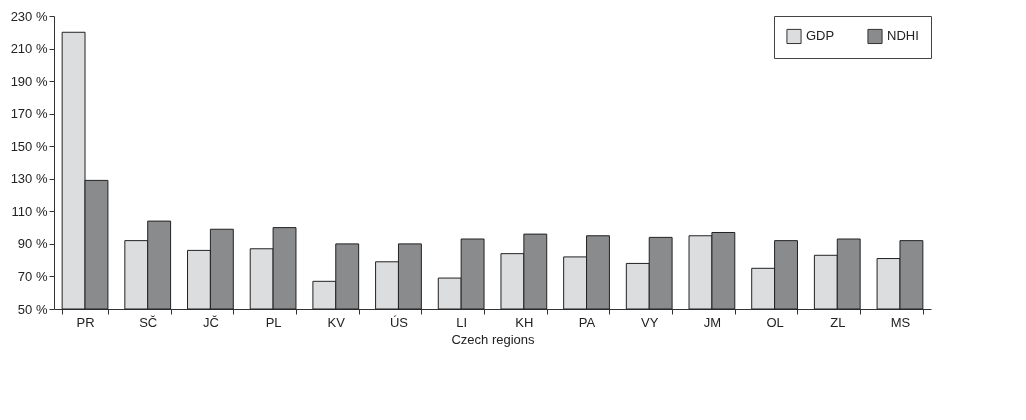  I want to click on y-tick-label: 190 %, so click(29, 81).